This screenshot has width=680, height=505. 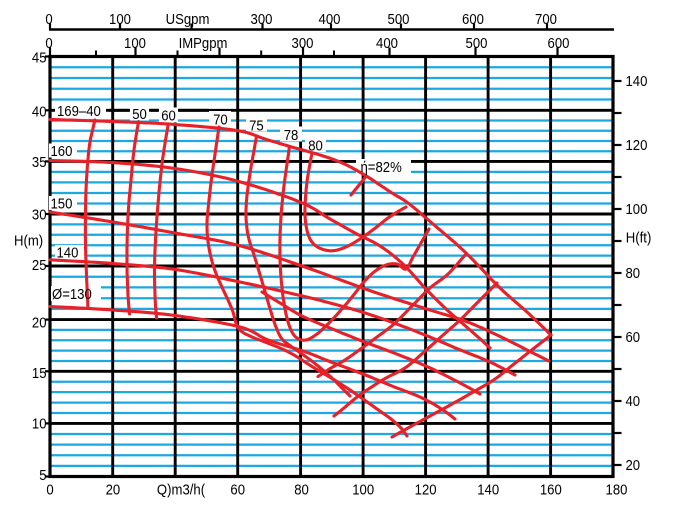 What do you see at coordinates (381, 166) in the screenshot?
I see `svg-text: ή=82%` at bounding box center [381, 166].